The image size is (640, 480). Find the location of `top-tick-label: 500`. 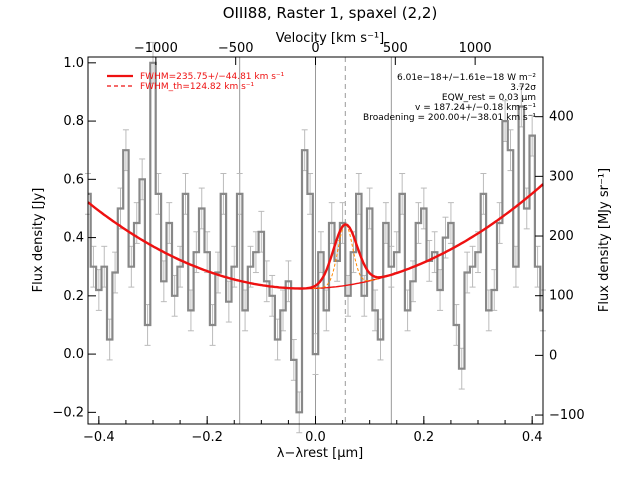

top-tick-label: 500 is located at coordinates (395, 48).